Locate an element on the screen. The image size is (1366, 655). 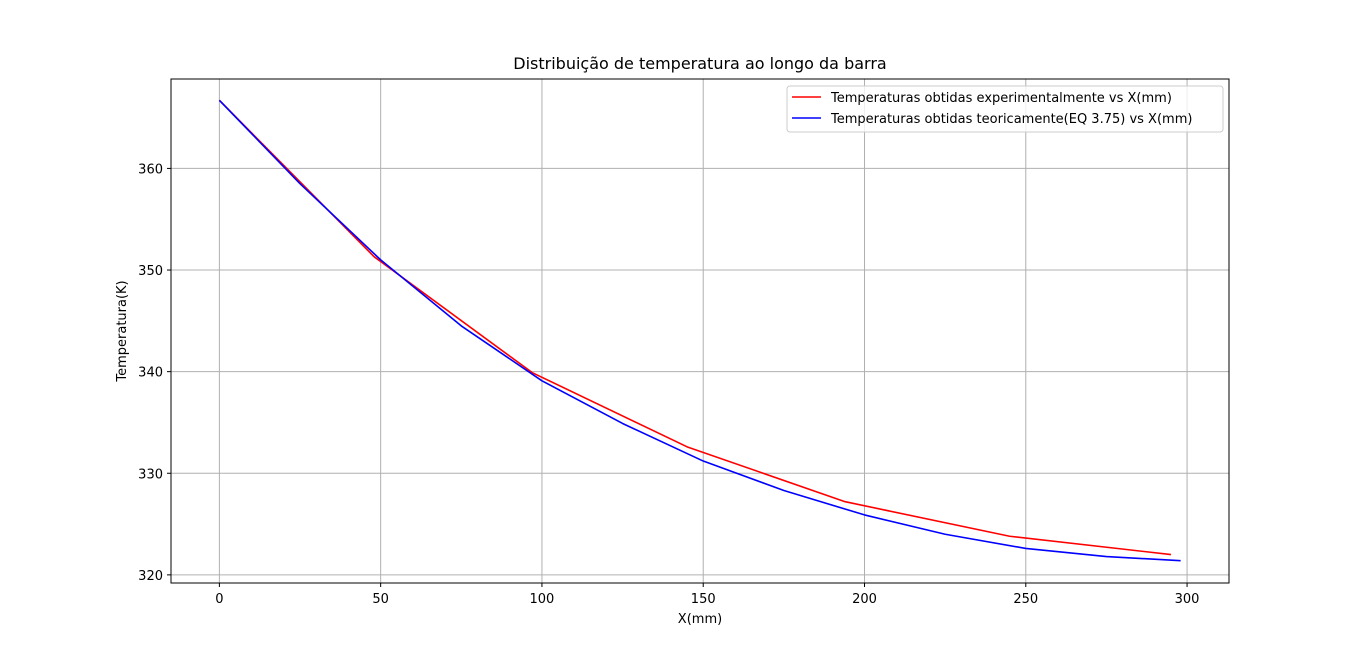
y-tick-label: 360 is located at coordinates (150, 169).